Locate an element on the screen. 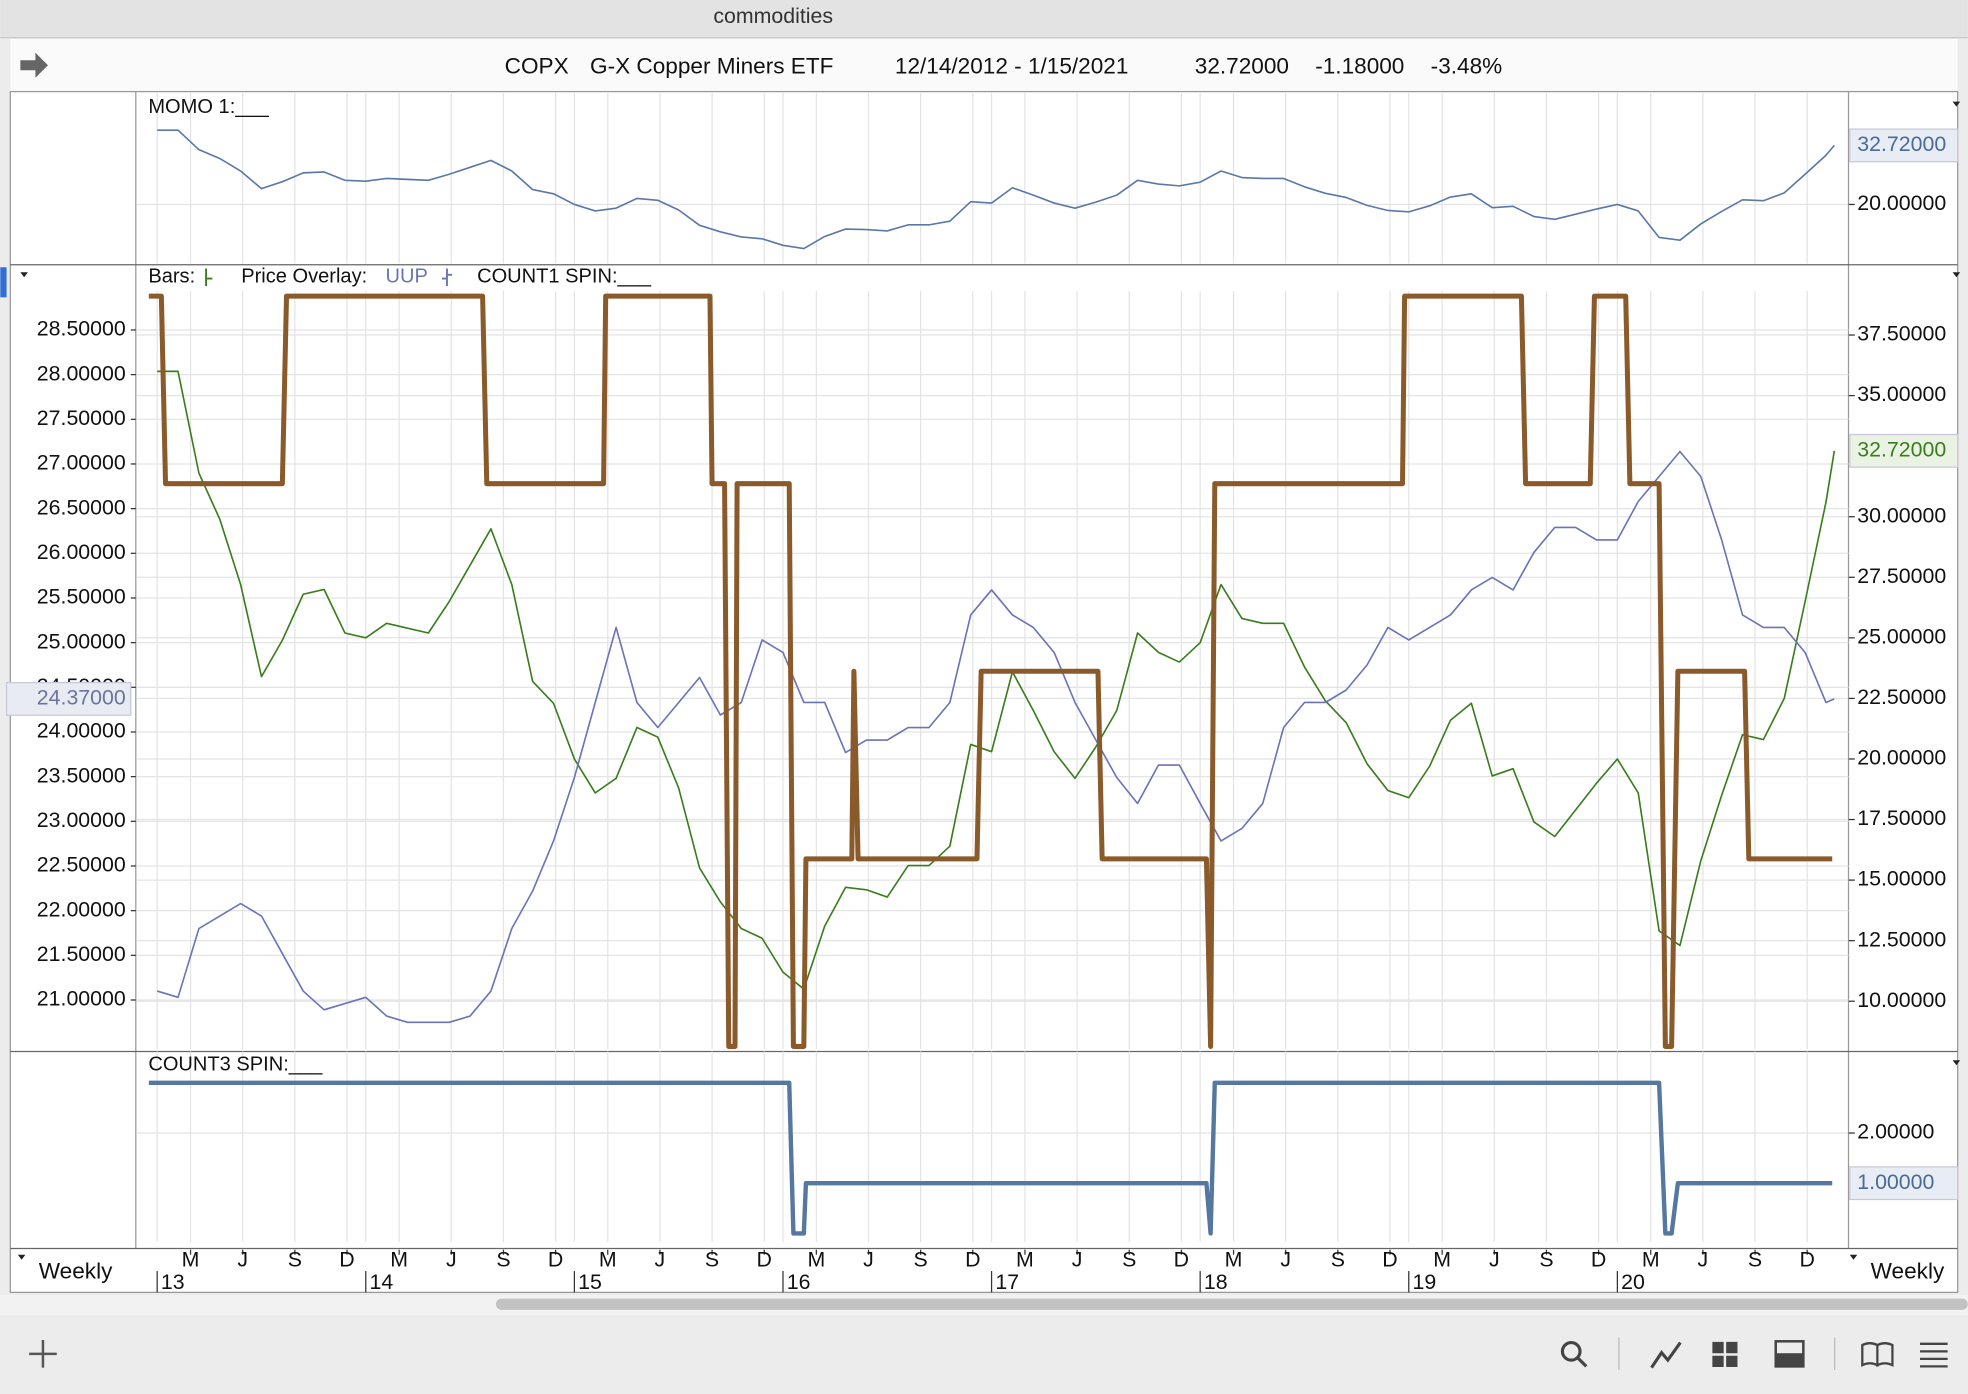 The image size is (1968, 1394). x-year-label: 17 is located at coordinates (1007, 1282).